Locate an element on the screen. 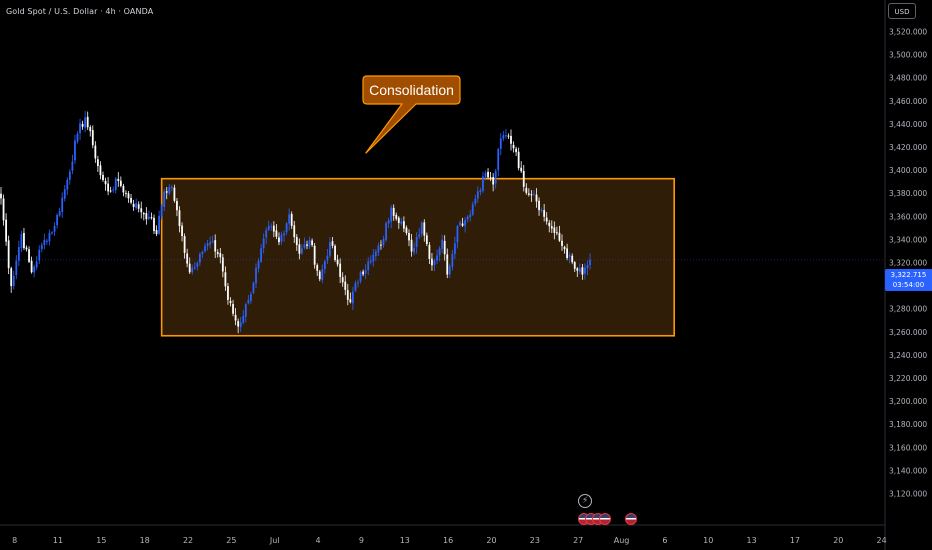  y-tick-label: 3,140.000 is located at coordinates (908, 470).